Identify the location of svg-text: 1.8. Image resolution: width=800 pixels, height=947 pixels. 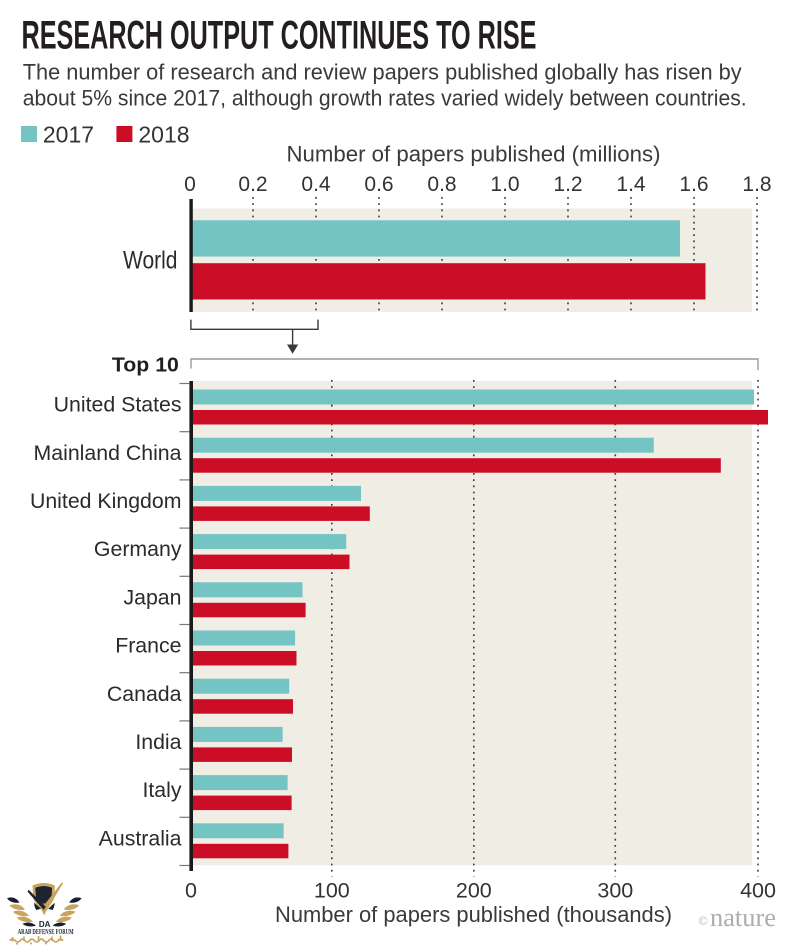
(756, 184).